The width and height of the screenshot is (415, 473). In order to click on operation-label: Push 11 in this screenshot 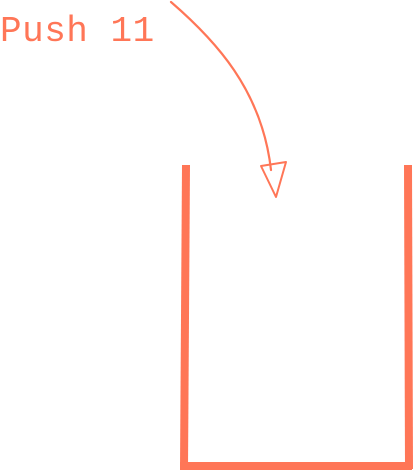, I will do `click(77, 31)`.